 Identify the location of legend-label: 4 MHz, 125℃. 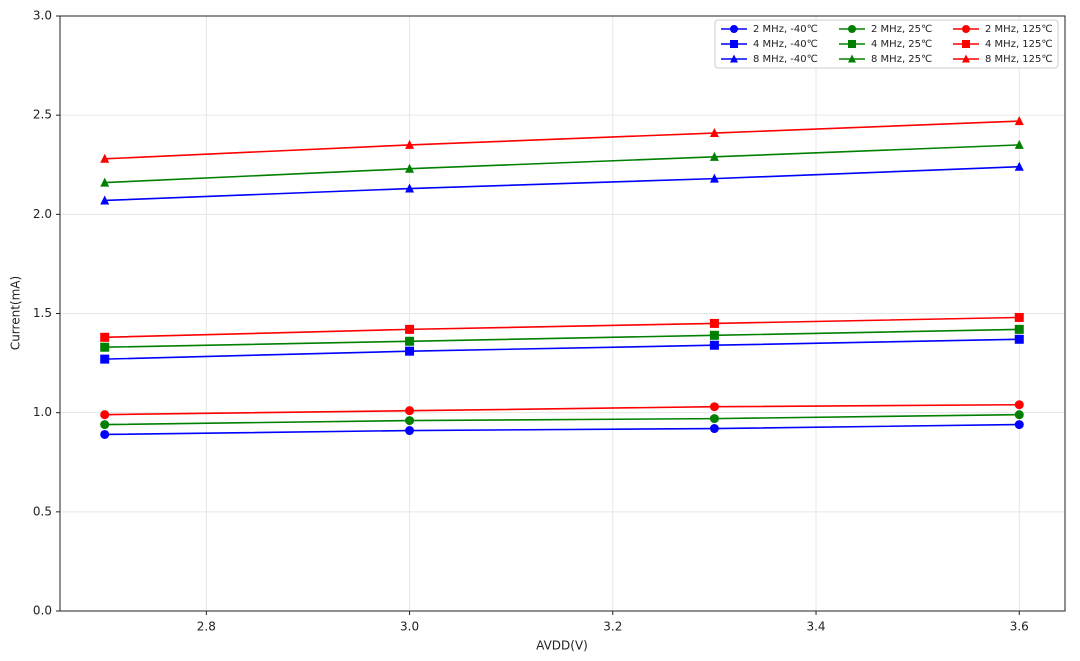
(1019, 44).